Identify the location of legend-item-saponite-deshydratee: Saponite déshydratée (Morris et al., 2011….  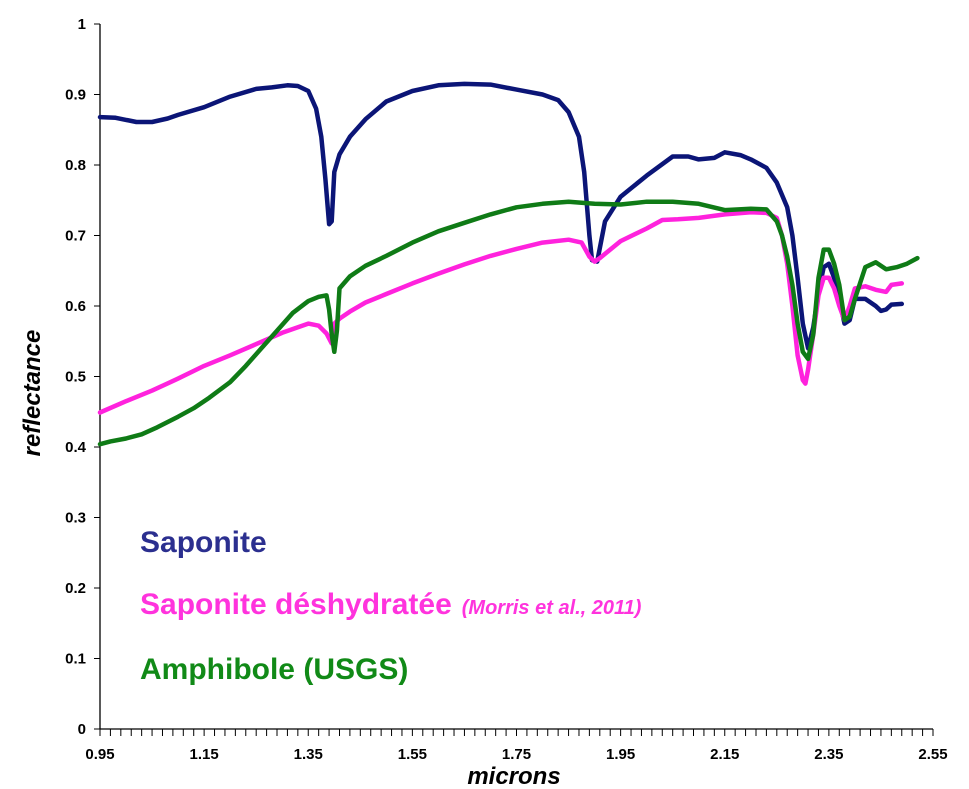
(391, 604).